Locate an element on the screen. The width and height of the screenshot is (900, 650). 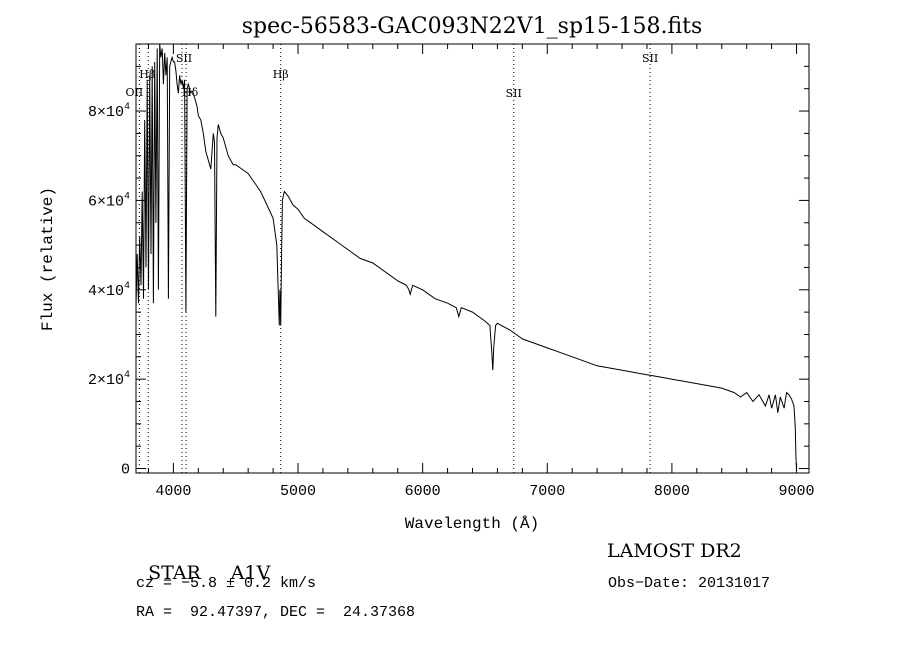
line-label-2: SII is located at coordinates (184, 58).